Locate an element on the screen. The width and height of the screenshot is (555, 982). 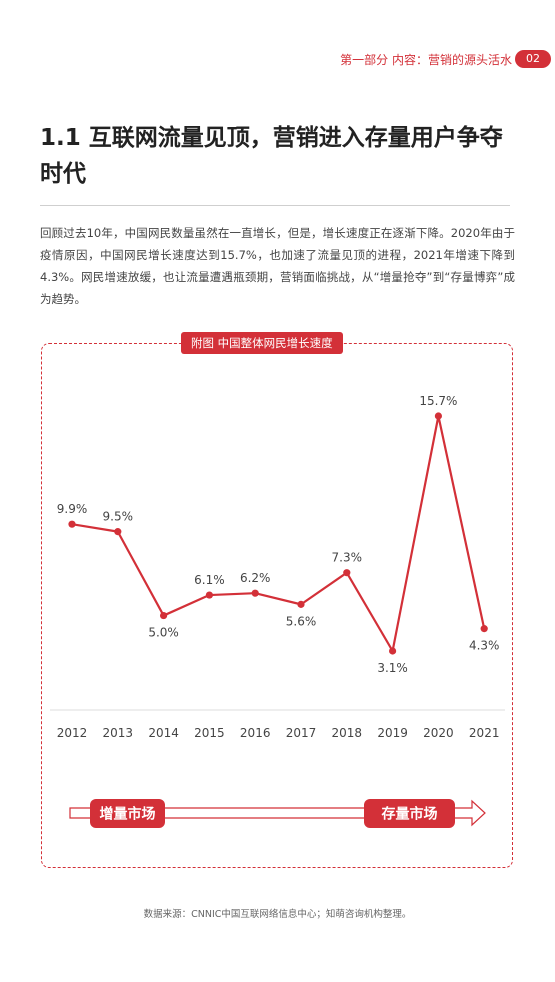
stock-market-label: 存量市场 is located at coordinates (410, 814).